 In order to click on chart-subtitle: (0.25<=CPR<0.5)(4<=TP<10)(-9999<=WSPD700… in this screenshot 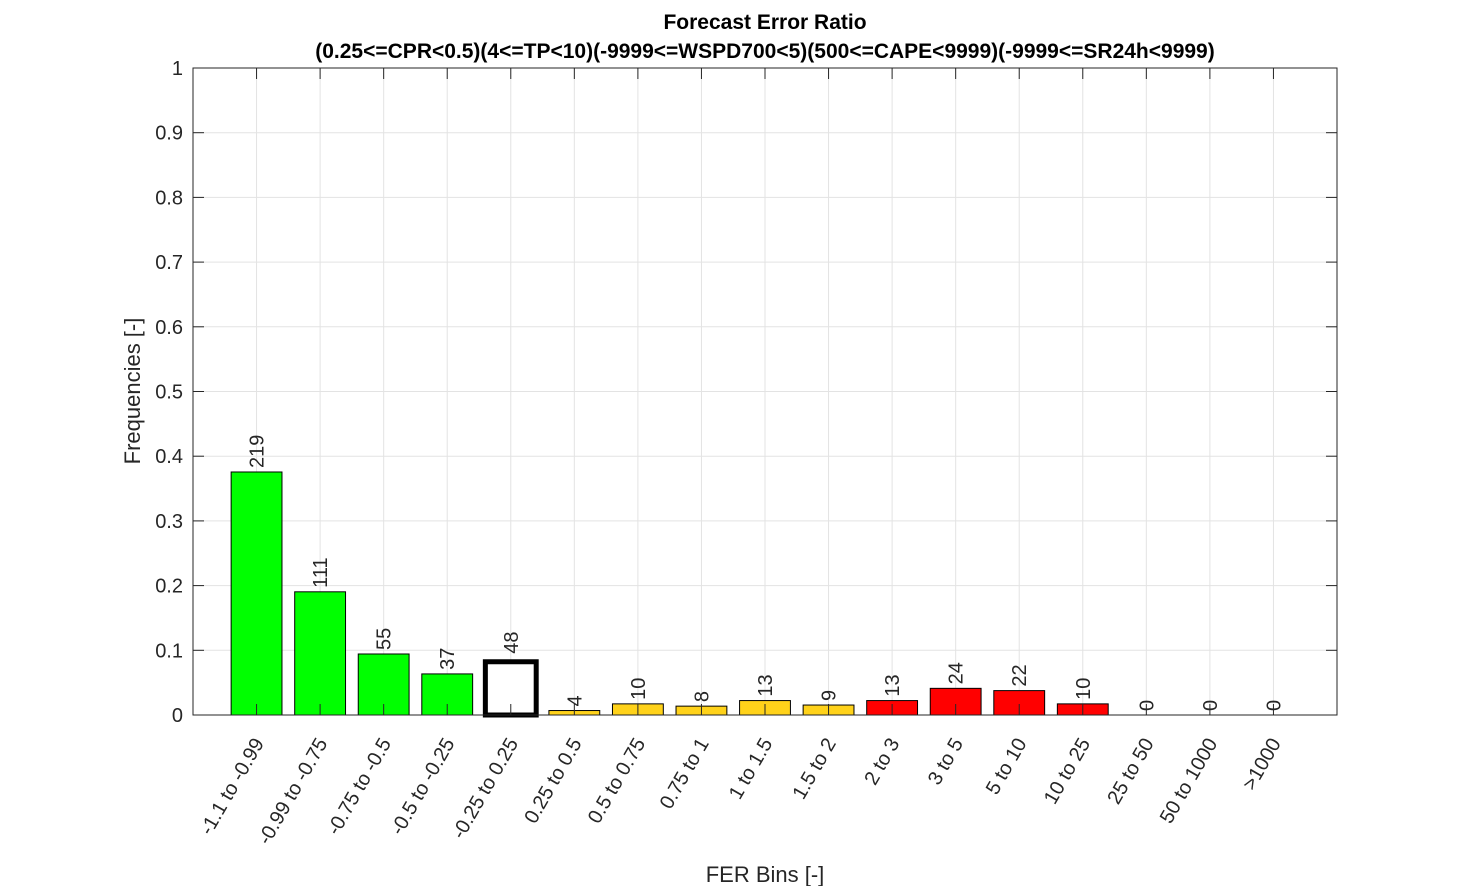, I will do `click(764, 51)`.